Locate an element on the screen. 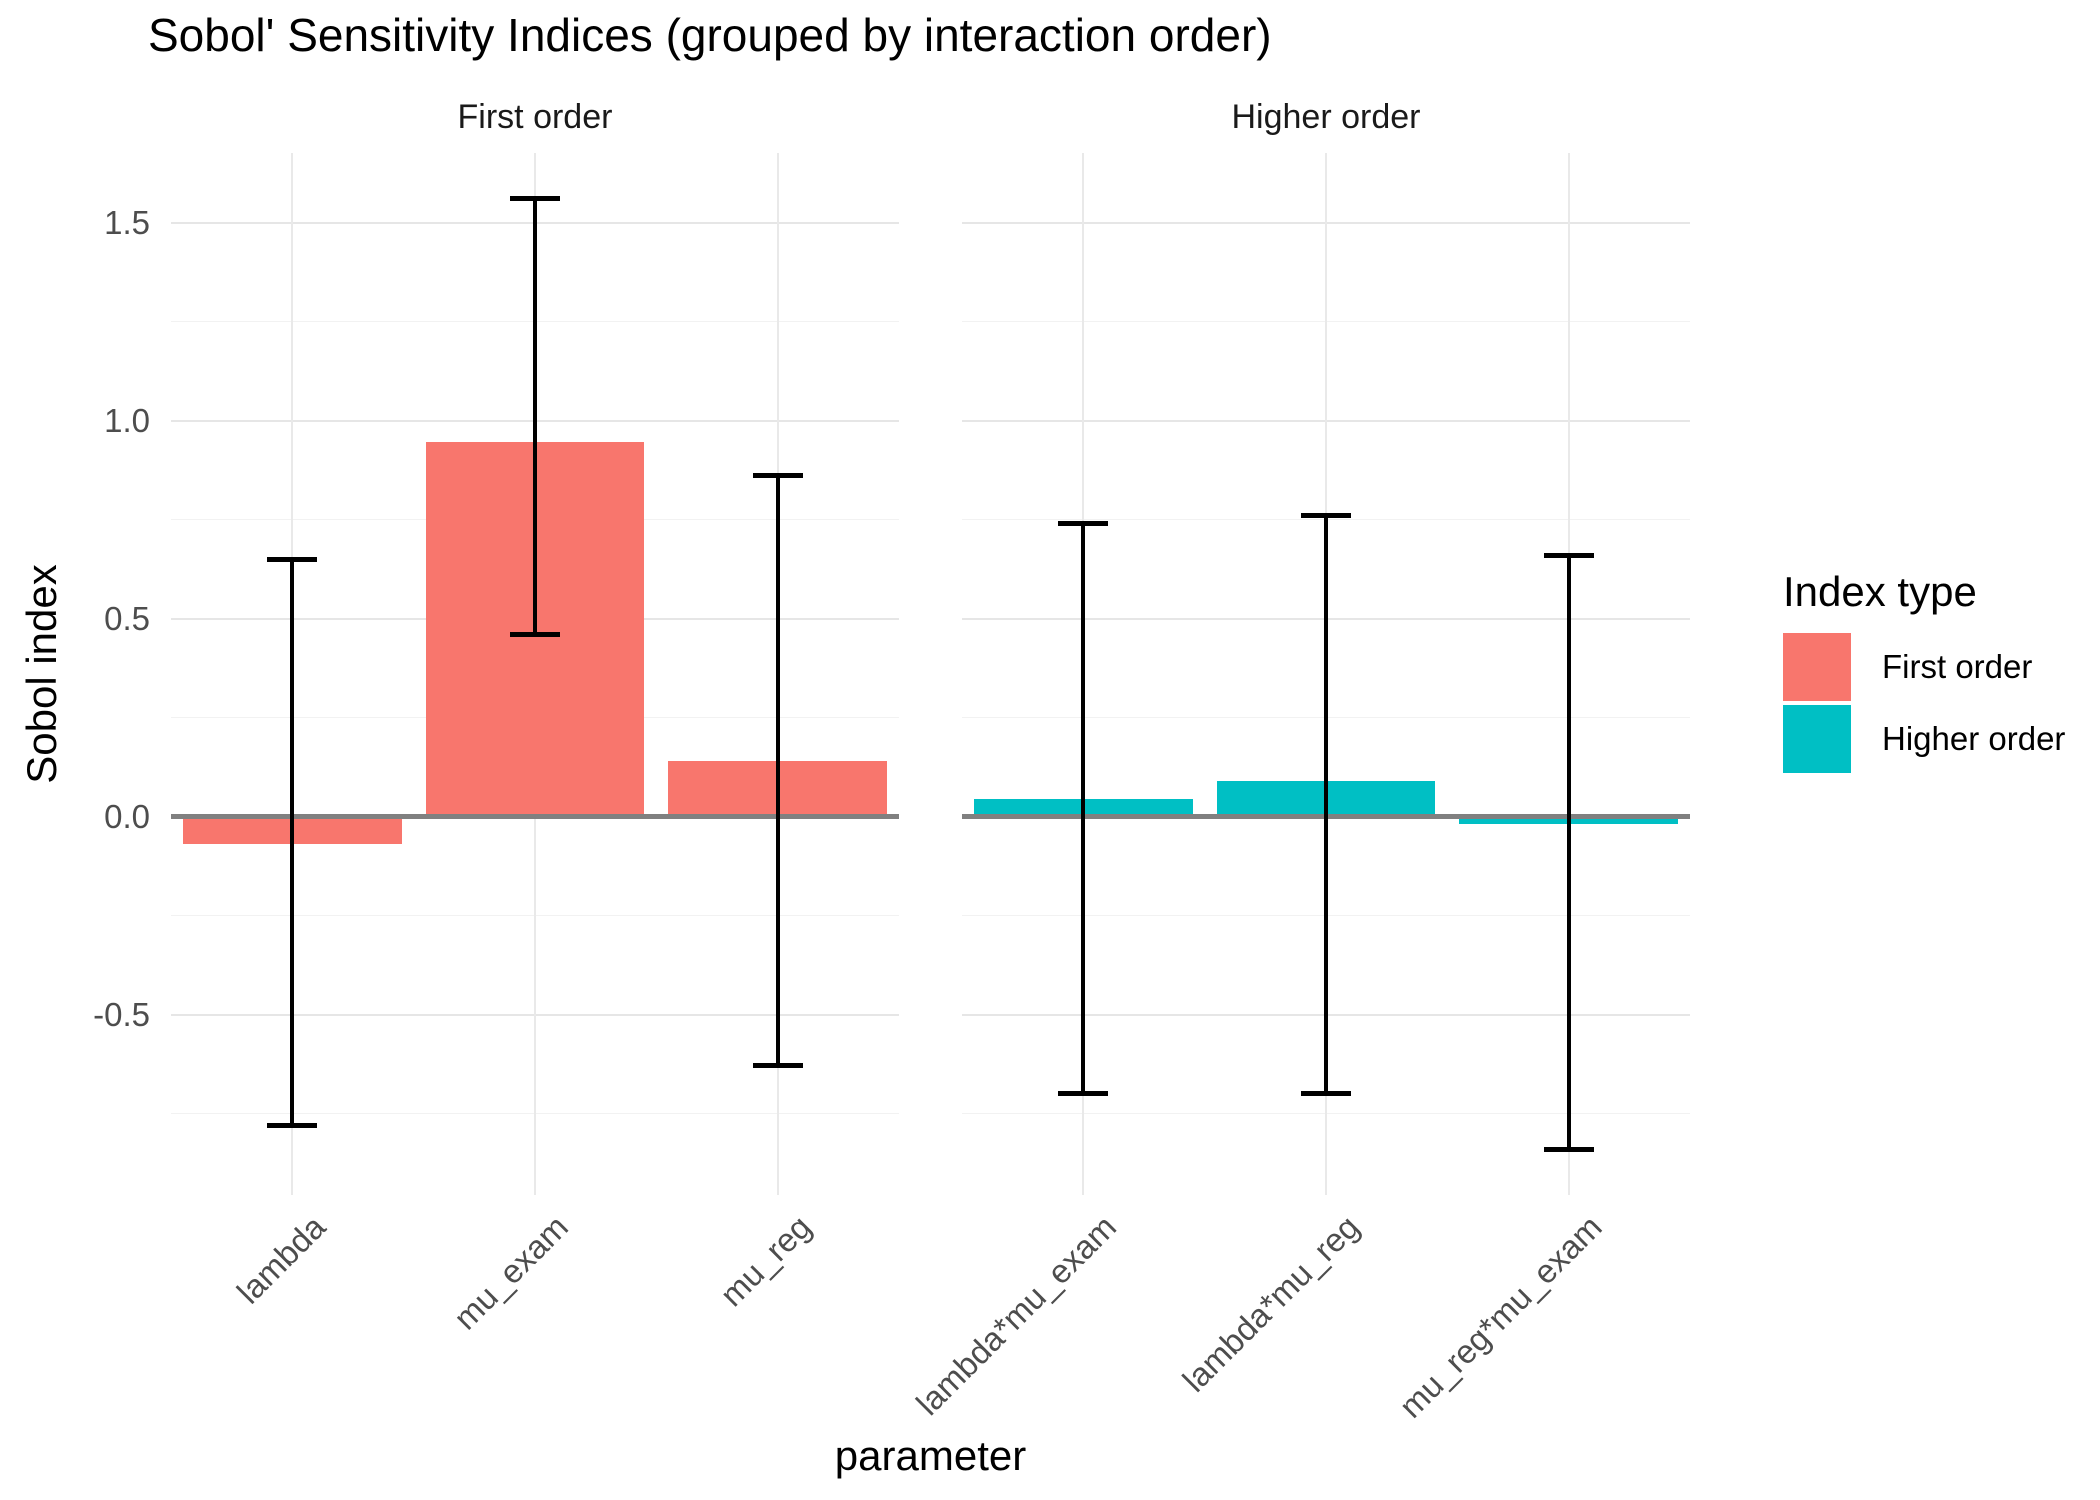 This screenshot has height=1500, width=2100. y-tick-label-0.0: 0.0 is located at coordinates (127, 816).